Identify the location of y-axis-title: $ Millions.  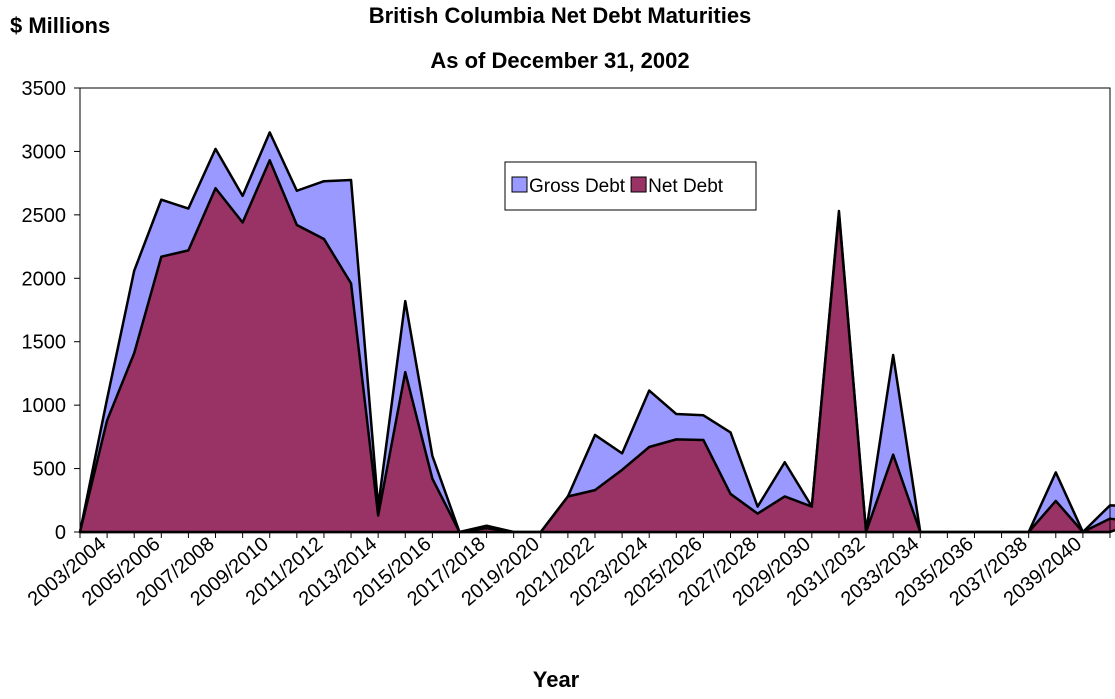
(60, 25).